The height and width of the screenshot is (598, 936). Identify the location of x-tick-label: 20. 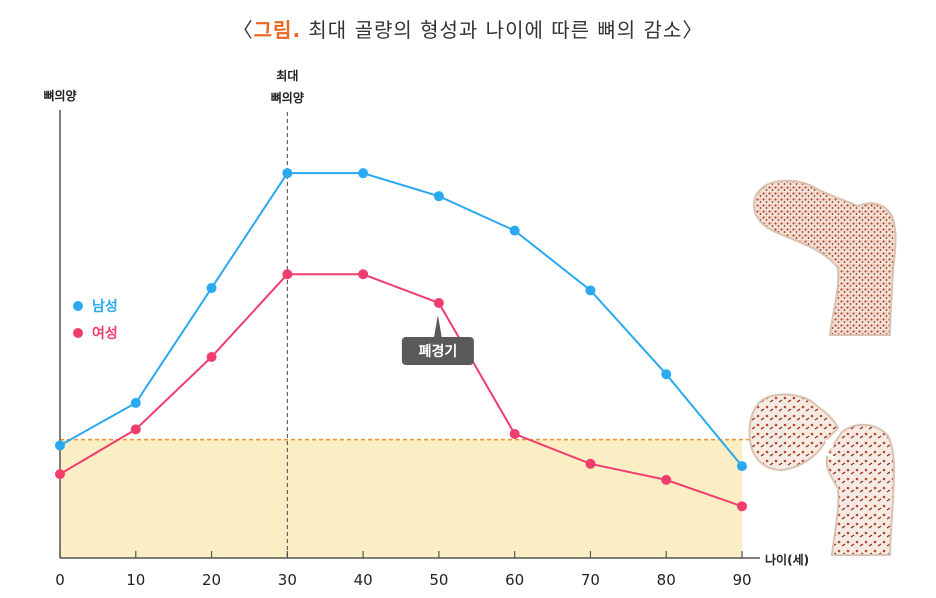
(211, 580).